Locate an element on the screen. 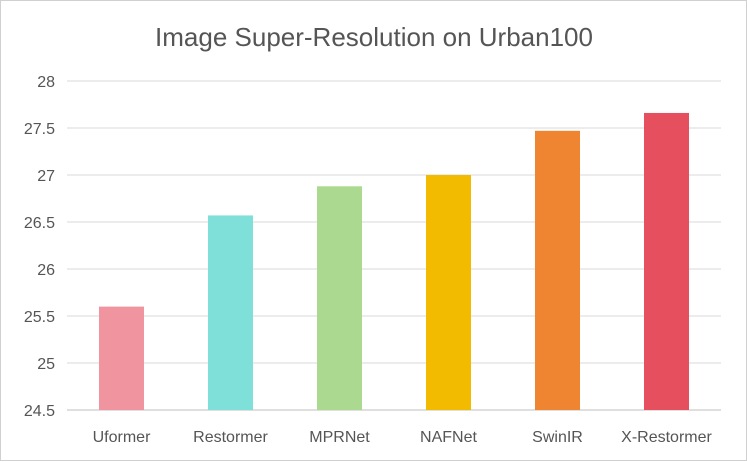  x-category-label: Uformer is located at coordinates (122, 437).